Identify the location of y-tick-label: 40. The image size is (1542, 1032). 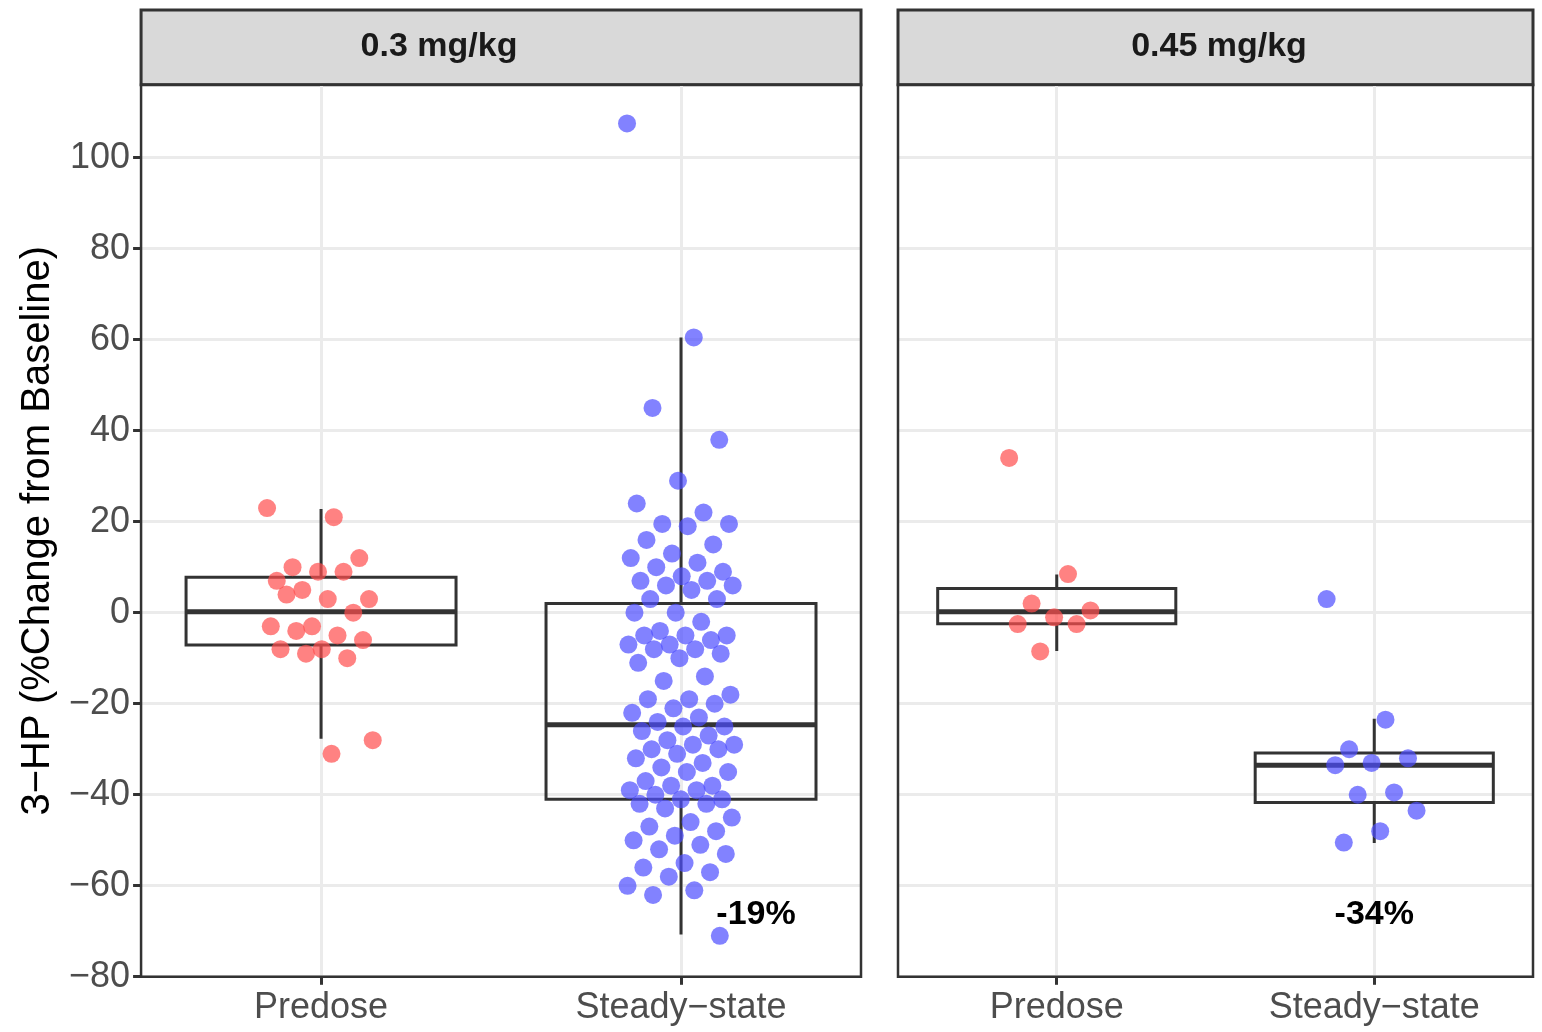
(110, 428).